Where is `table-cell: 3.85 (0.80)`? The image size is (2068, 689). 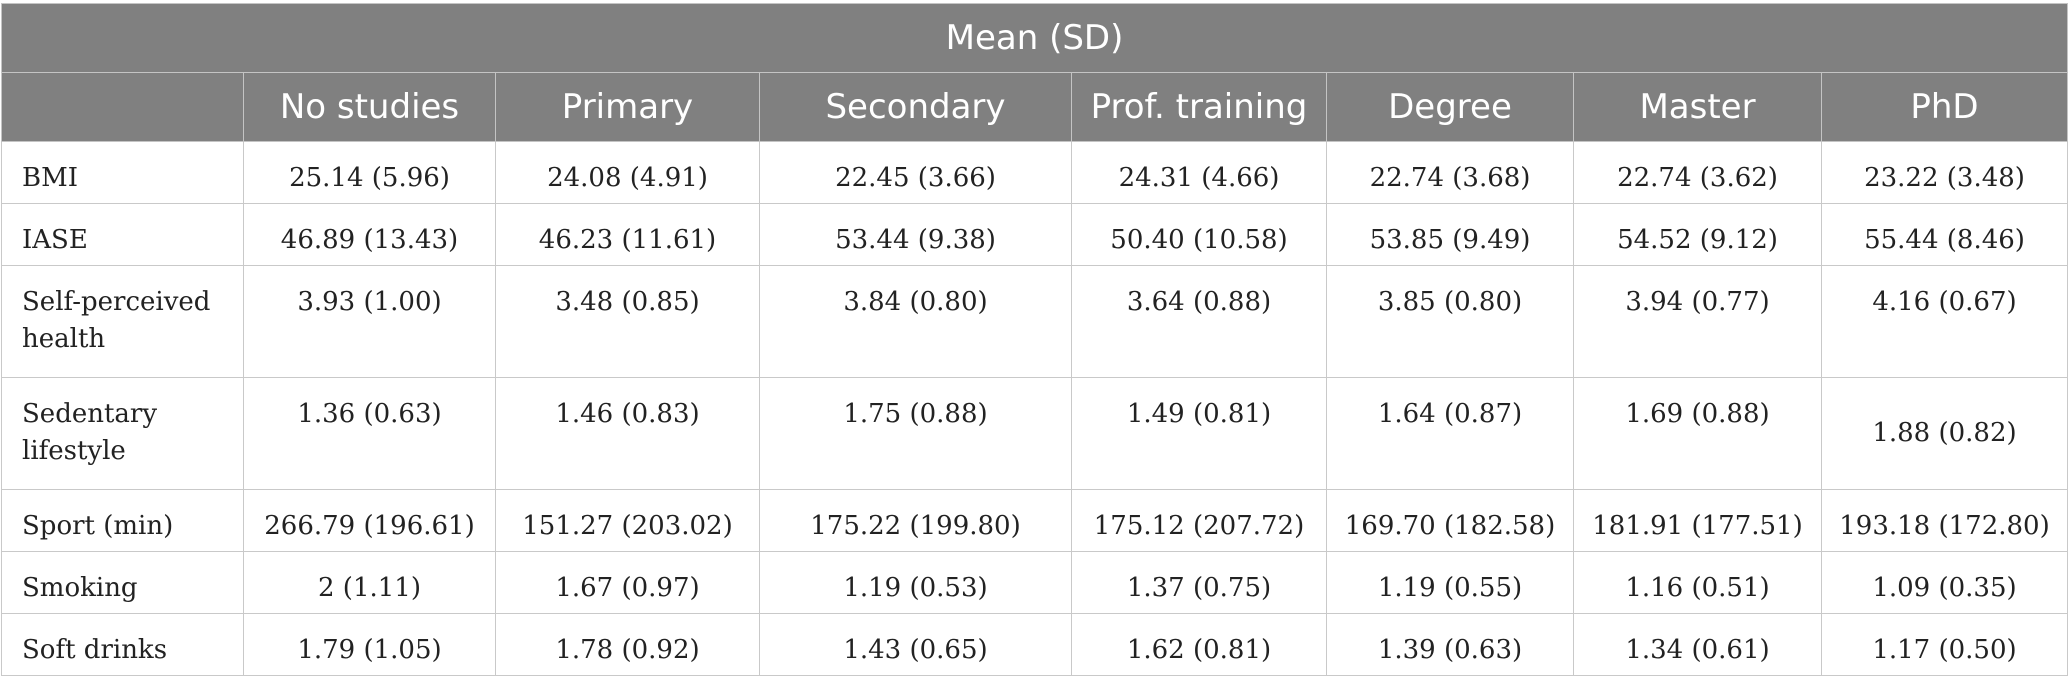 table-cell: 3.85 (0.80) is located at coordinates (1450, 321).